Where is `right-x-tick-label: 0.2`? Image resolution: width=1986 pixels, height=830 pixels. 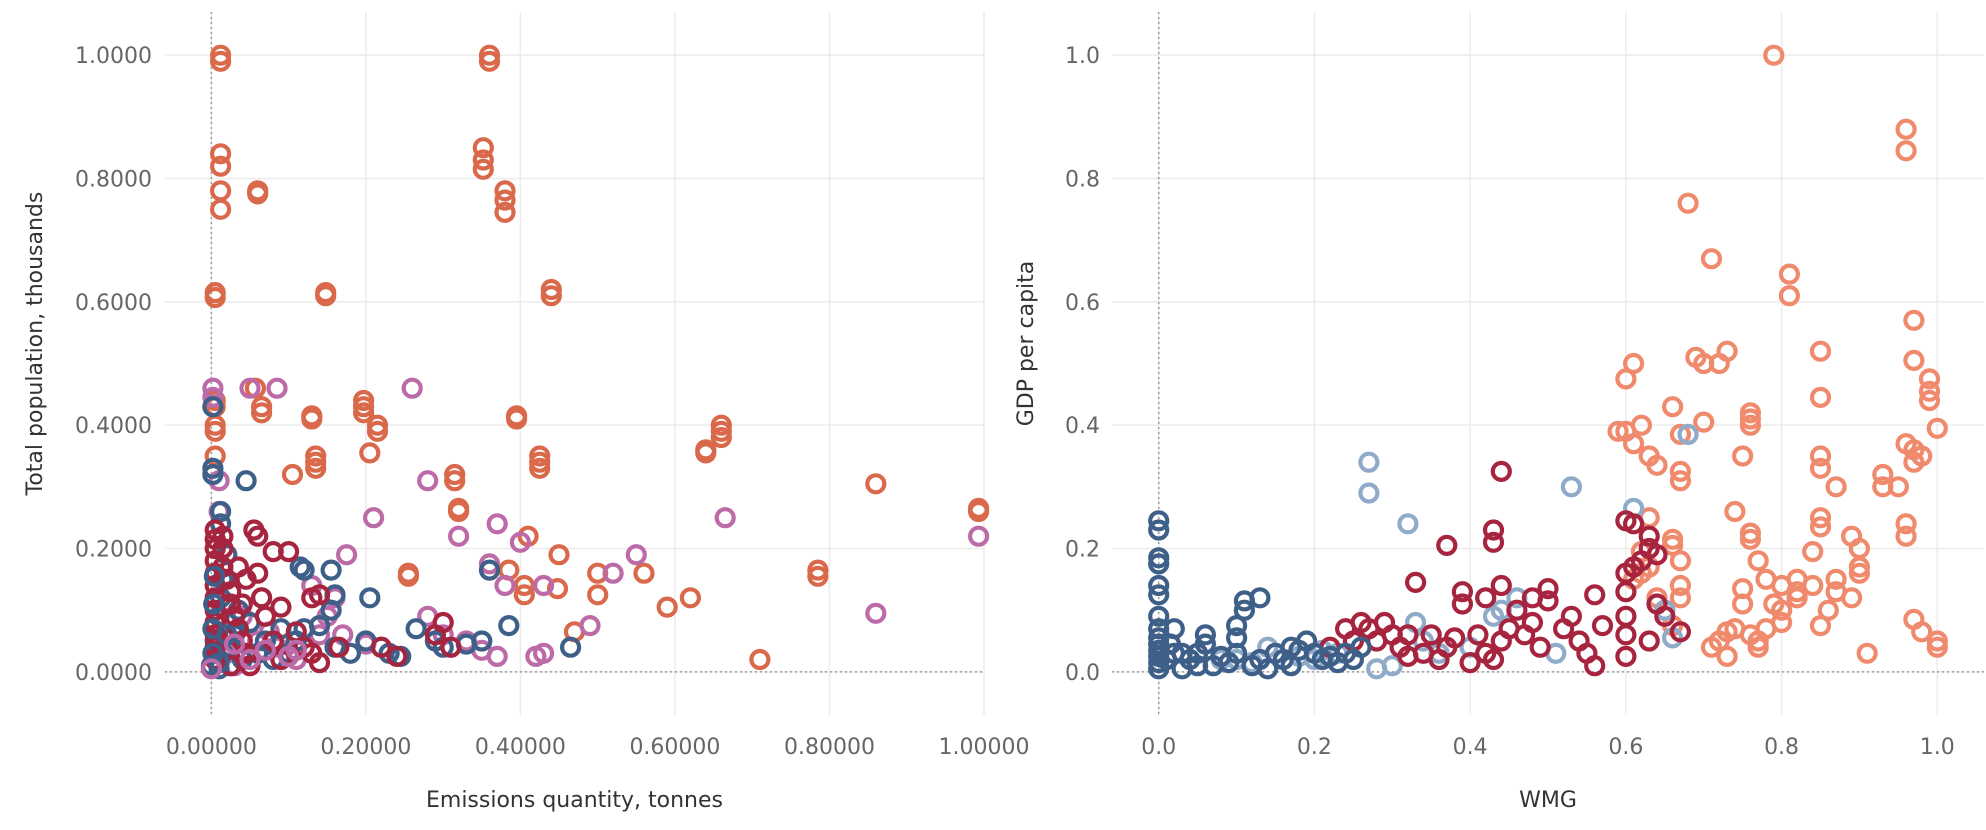
right-x-tick-label: 0.2 is located at coordinates (1314, 747).